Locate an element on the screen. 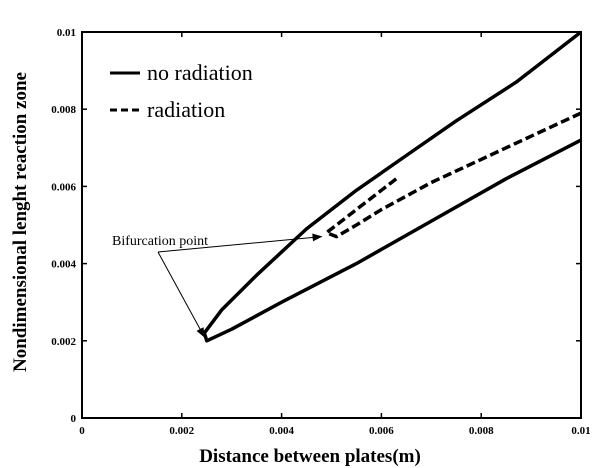 This screenshot has width=595, height=468. annotation-arrow-high is located at coordinates (240, 243).